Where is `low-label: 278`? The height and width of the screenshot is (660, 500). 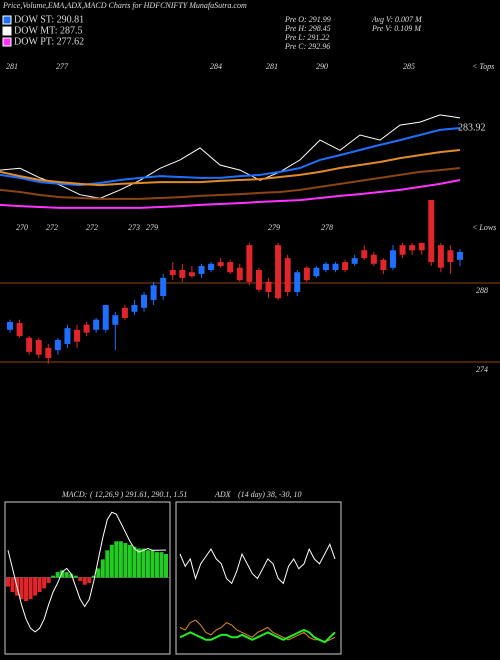 low-label: 278 is located at coordinates (327, 227).